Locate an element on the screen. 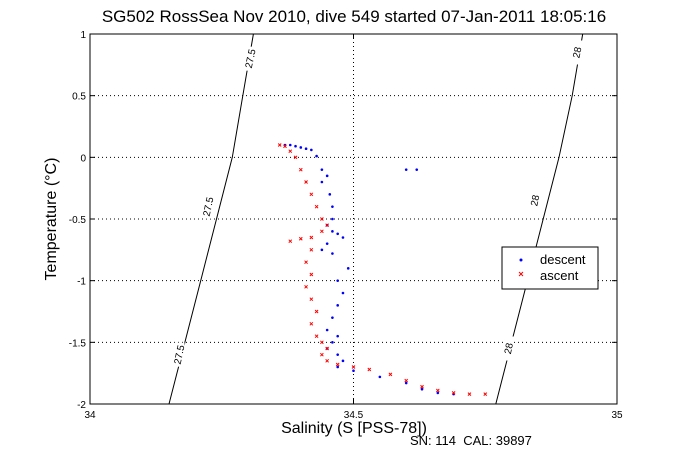 This screenshot has height=454, width=681. y-tick-label: -0.5 is located at coordinates (78, 220).